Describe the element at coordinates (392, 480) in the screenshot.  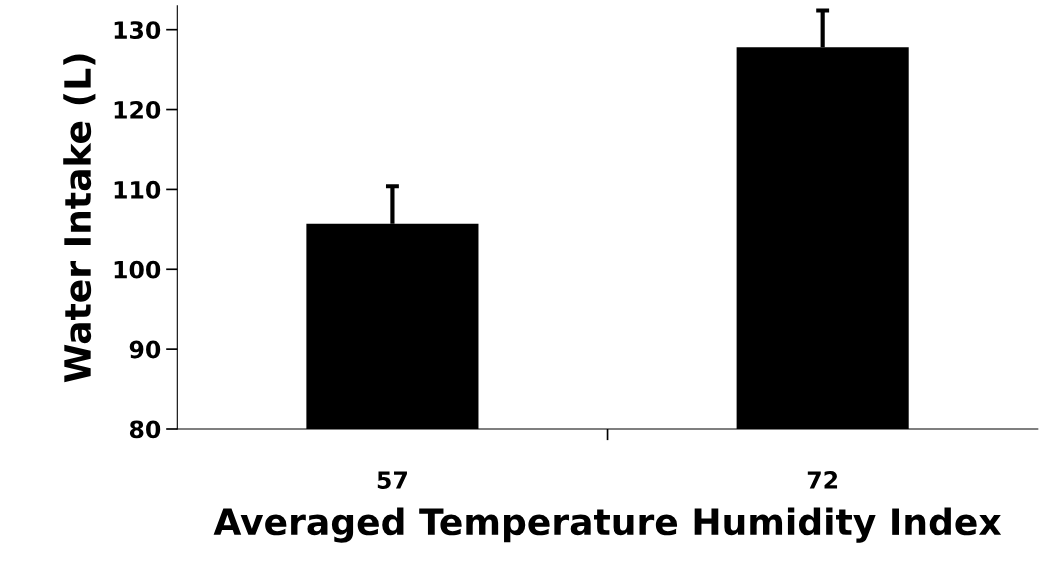
I see `x-tick-label: 57` at that location.